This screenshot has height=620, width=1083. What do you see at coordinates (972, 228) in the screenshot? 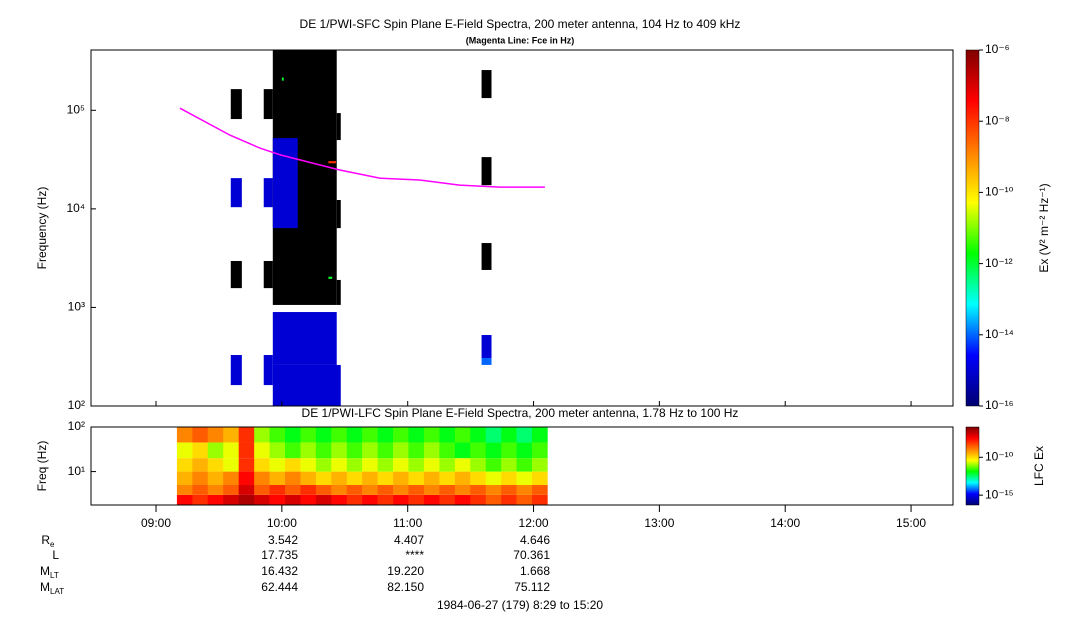
I see `colorbar` at bounding box center [972, 228].